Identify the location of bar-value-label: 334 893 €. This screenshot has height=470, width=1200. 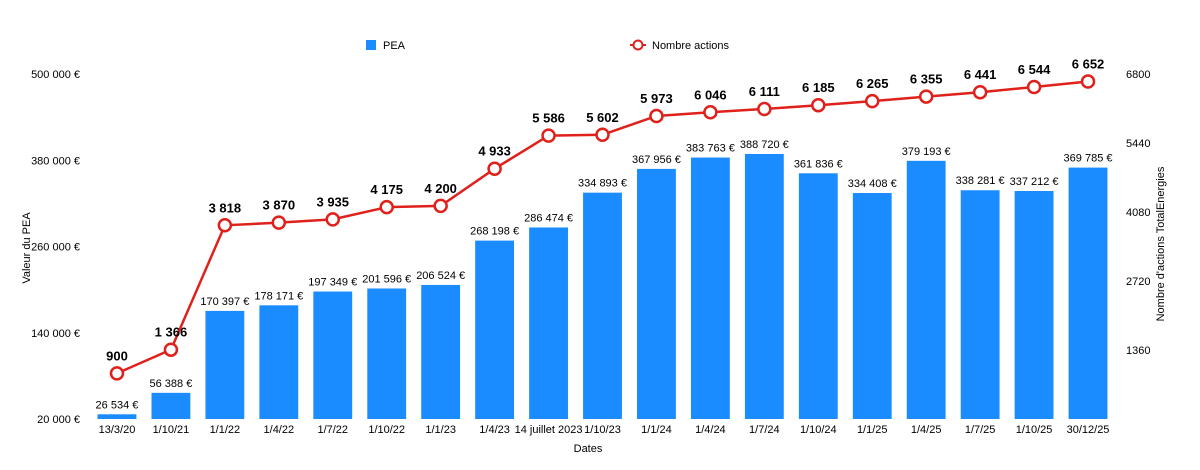
(602, 184).